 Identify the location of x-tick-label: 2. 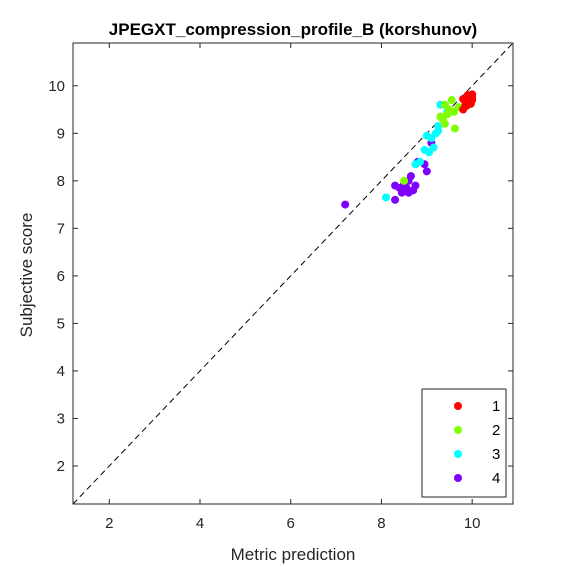
(109, 523).